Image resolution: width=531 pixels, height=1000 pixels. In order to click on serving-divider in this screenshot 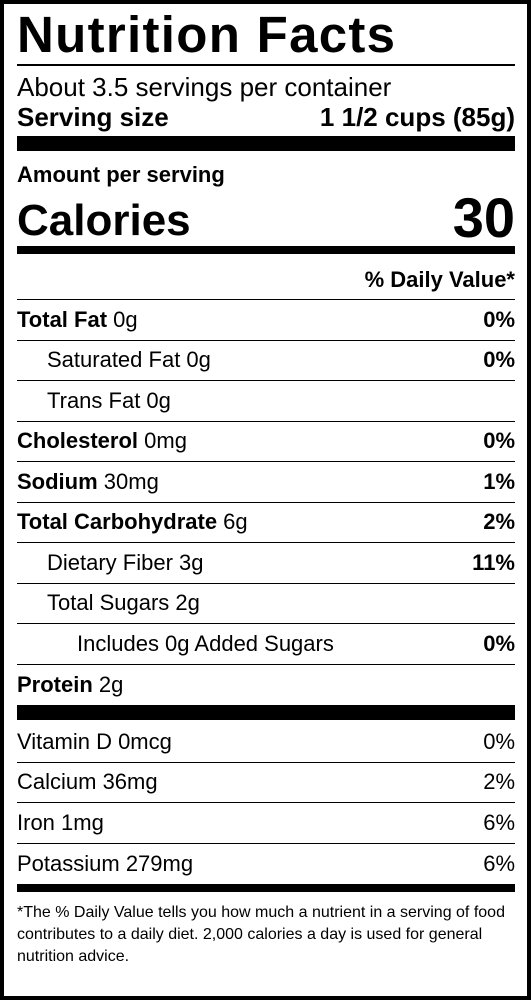, I will do `click(266, 143)`.